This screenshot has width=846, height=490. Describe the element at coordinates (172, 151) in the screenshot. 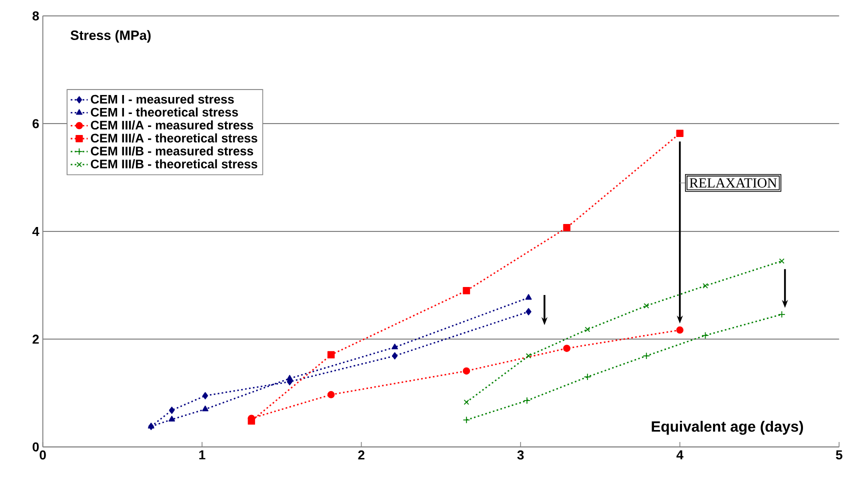

I see `legend-label: CEM III/B - measured stress` at that location.